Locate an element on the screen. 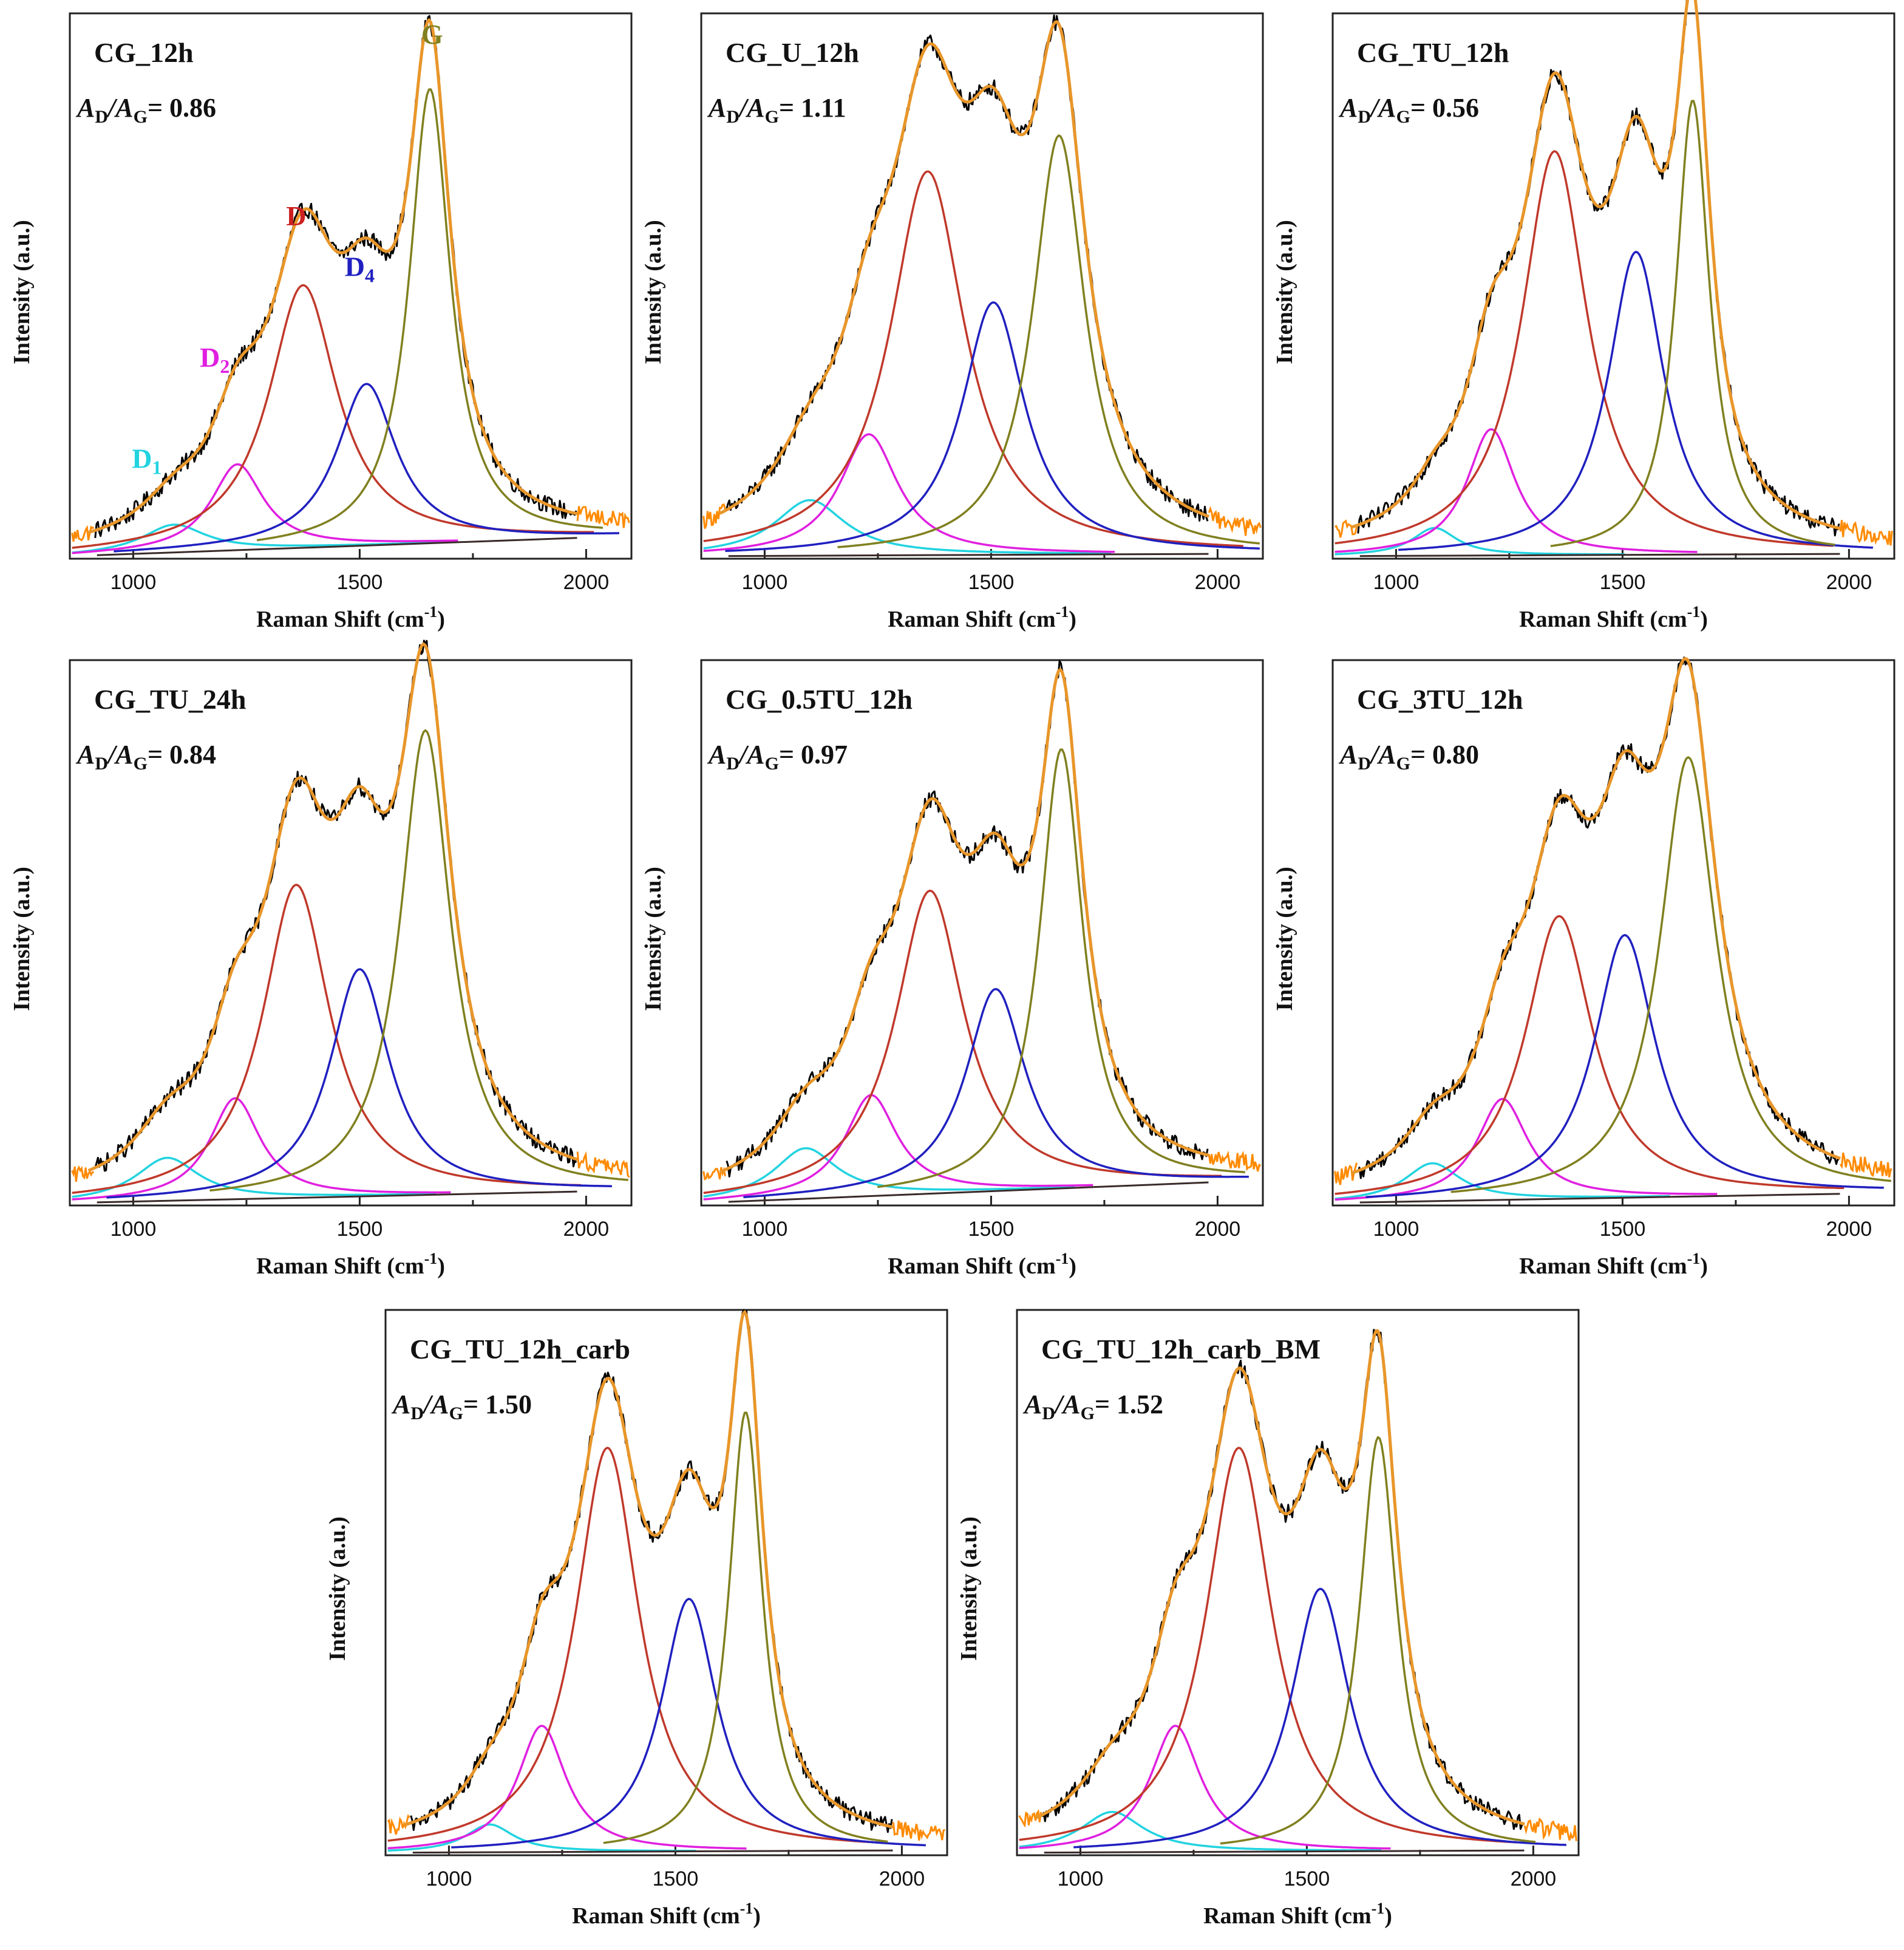  panel-title: CG_TU_24h is located at coordinates (170, 699).